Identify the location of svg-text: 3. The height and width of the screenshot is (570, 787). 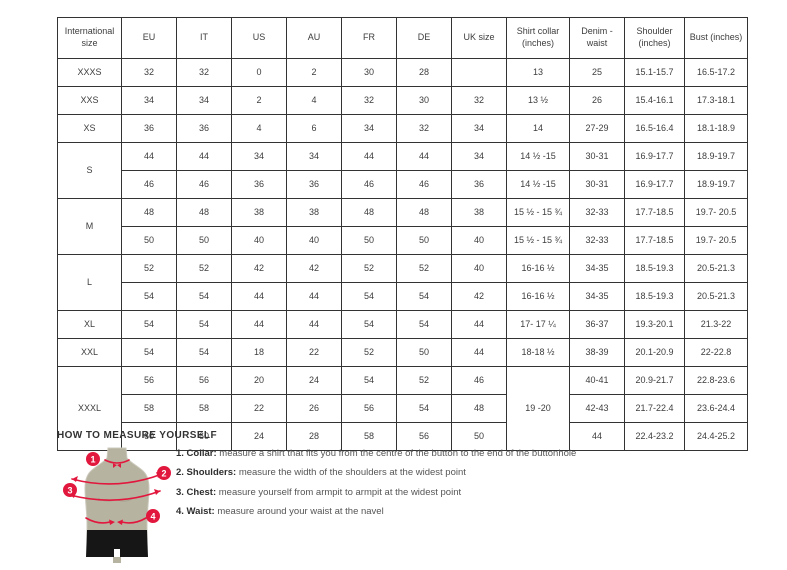
(69, 490).